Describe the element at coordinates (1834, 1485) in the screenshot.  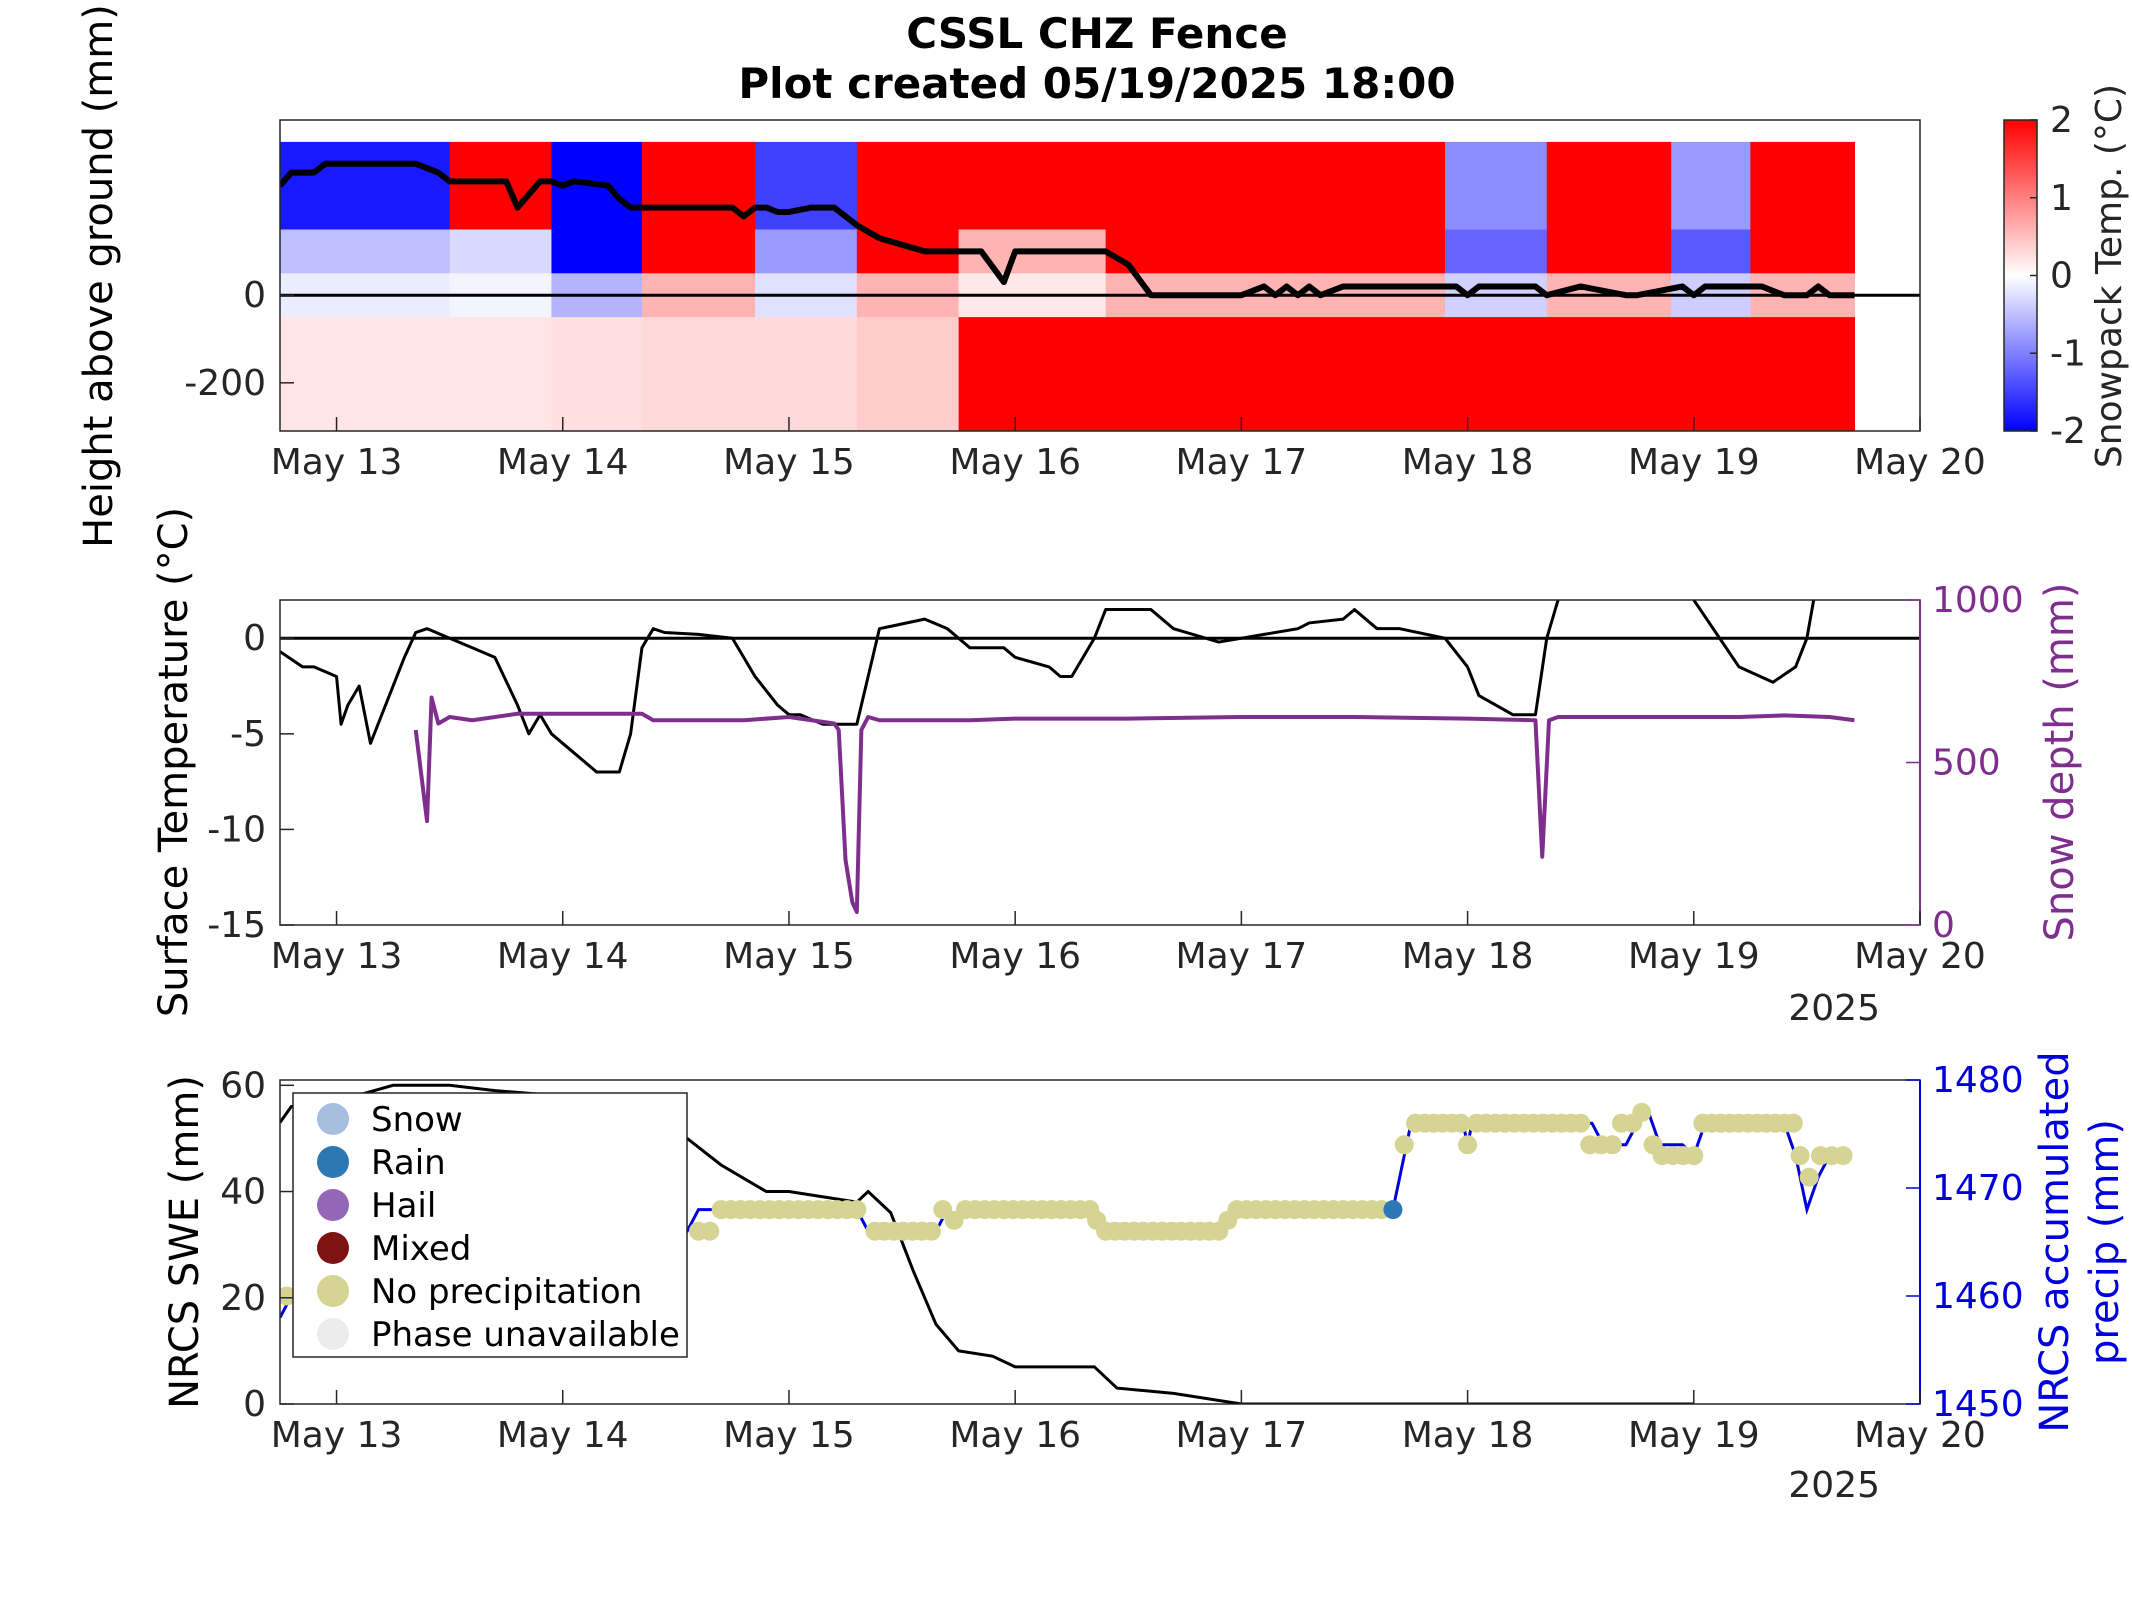
I see `swe-year-label: 2025` at that location.